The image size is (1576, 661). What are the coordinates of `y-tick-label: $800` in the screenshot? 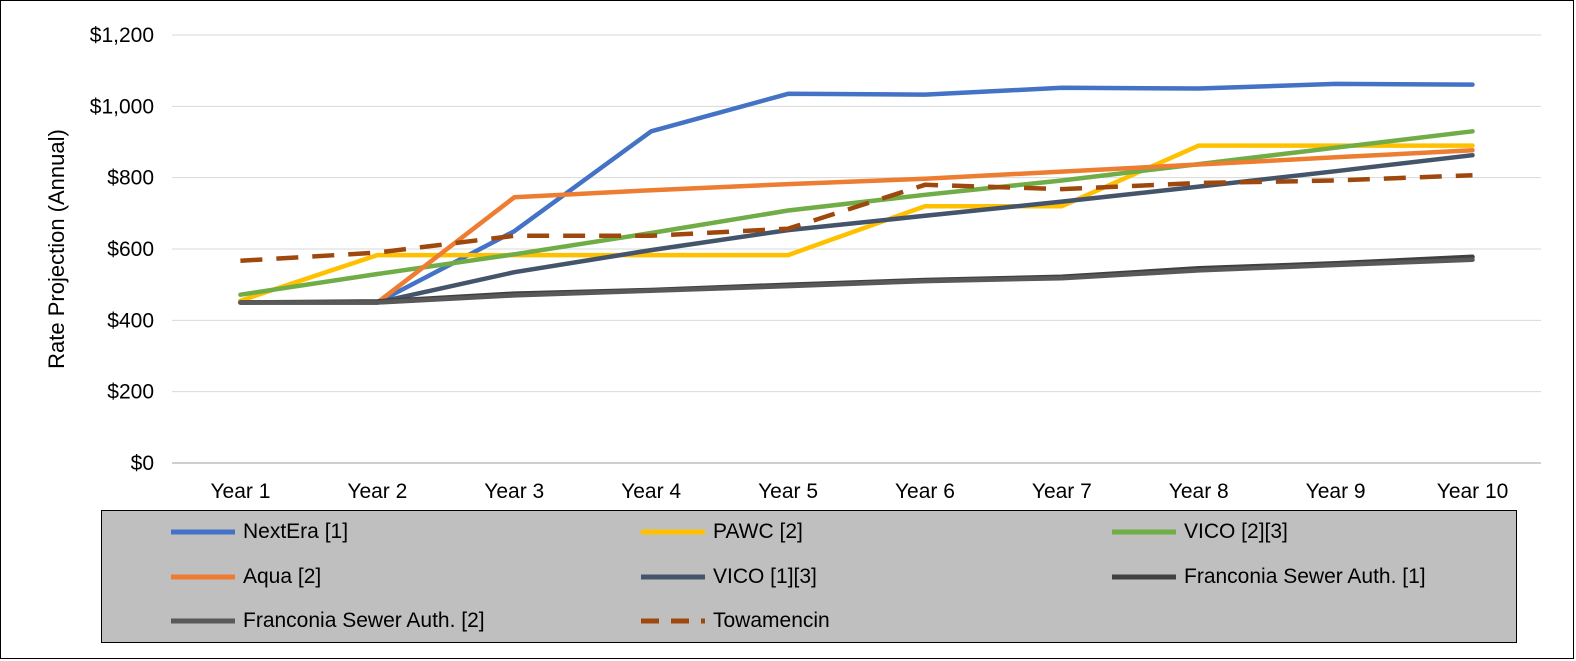 It's located at (130, 178).